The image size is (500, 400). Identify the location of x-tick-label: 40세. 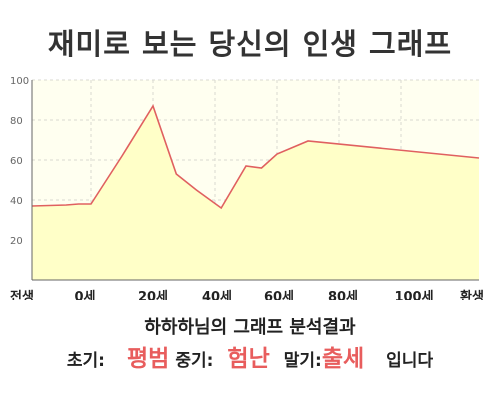
(217, 295).